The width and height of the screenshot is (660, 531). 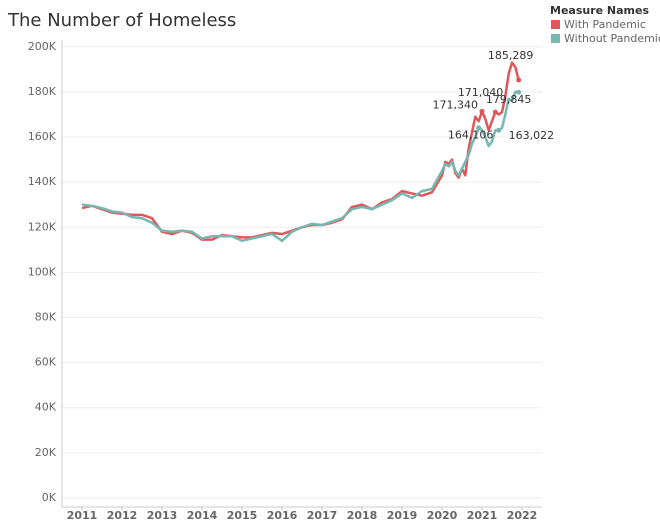 What do you see at coordinates (46, 407) in the screenshot?
I see `y-tick-label: 40K` at bounding box center [46, 407].